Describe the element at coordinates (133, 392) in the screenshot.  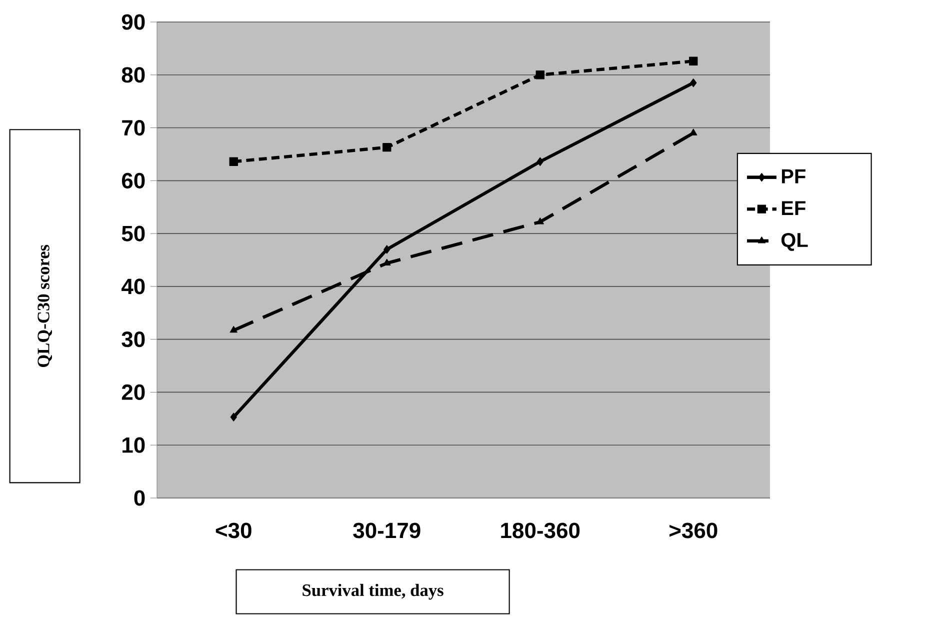
I see `y-tick-label: 20` at that location.